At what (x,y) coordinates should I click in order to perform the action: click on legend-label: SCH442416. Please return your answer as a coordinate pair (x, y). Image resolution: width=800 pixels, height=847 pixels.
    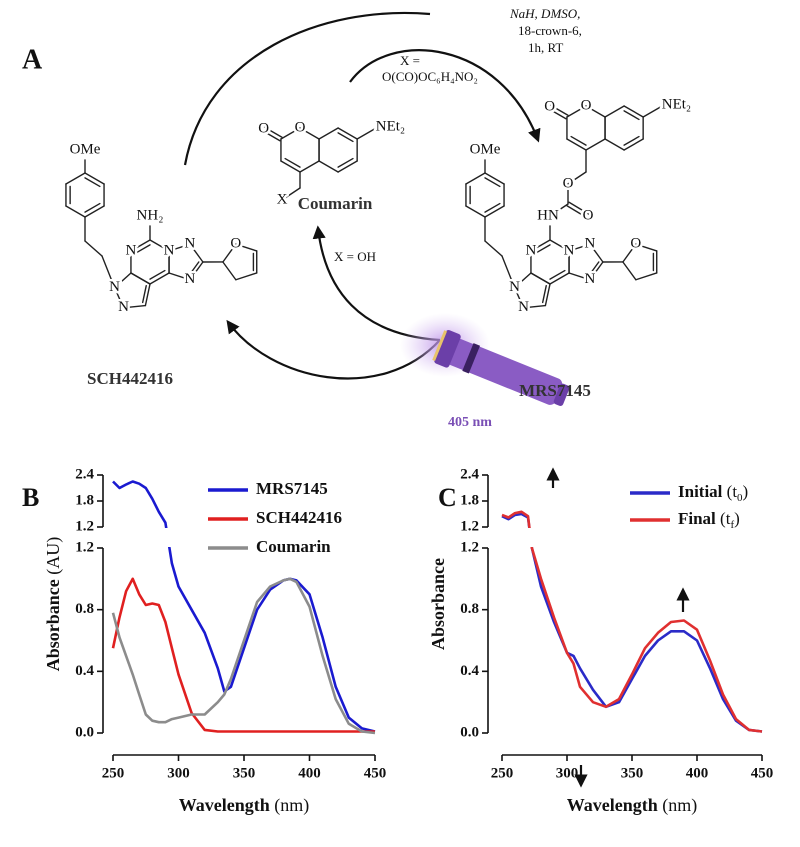
    Looking at the image, I should click on (299, 517).